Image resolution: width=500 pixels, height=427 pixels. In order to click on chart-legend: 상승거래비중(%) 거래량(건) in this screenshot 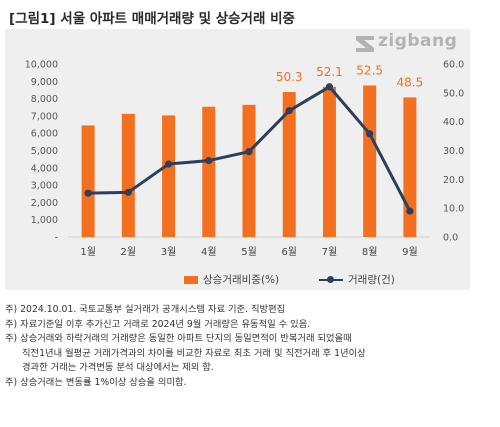, I will do `click(235, 280)`.